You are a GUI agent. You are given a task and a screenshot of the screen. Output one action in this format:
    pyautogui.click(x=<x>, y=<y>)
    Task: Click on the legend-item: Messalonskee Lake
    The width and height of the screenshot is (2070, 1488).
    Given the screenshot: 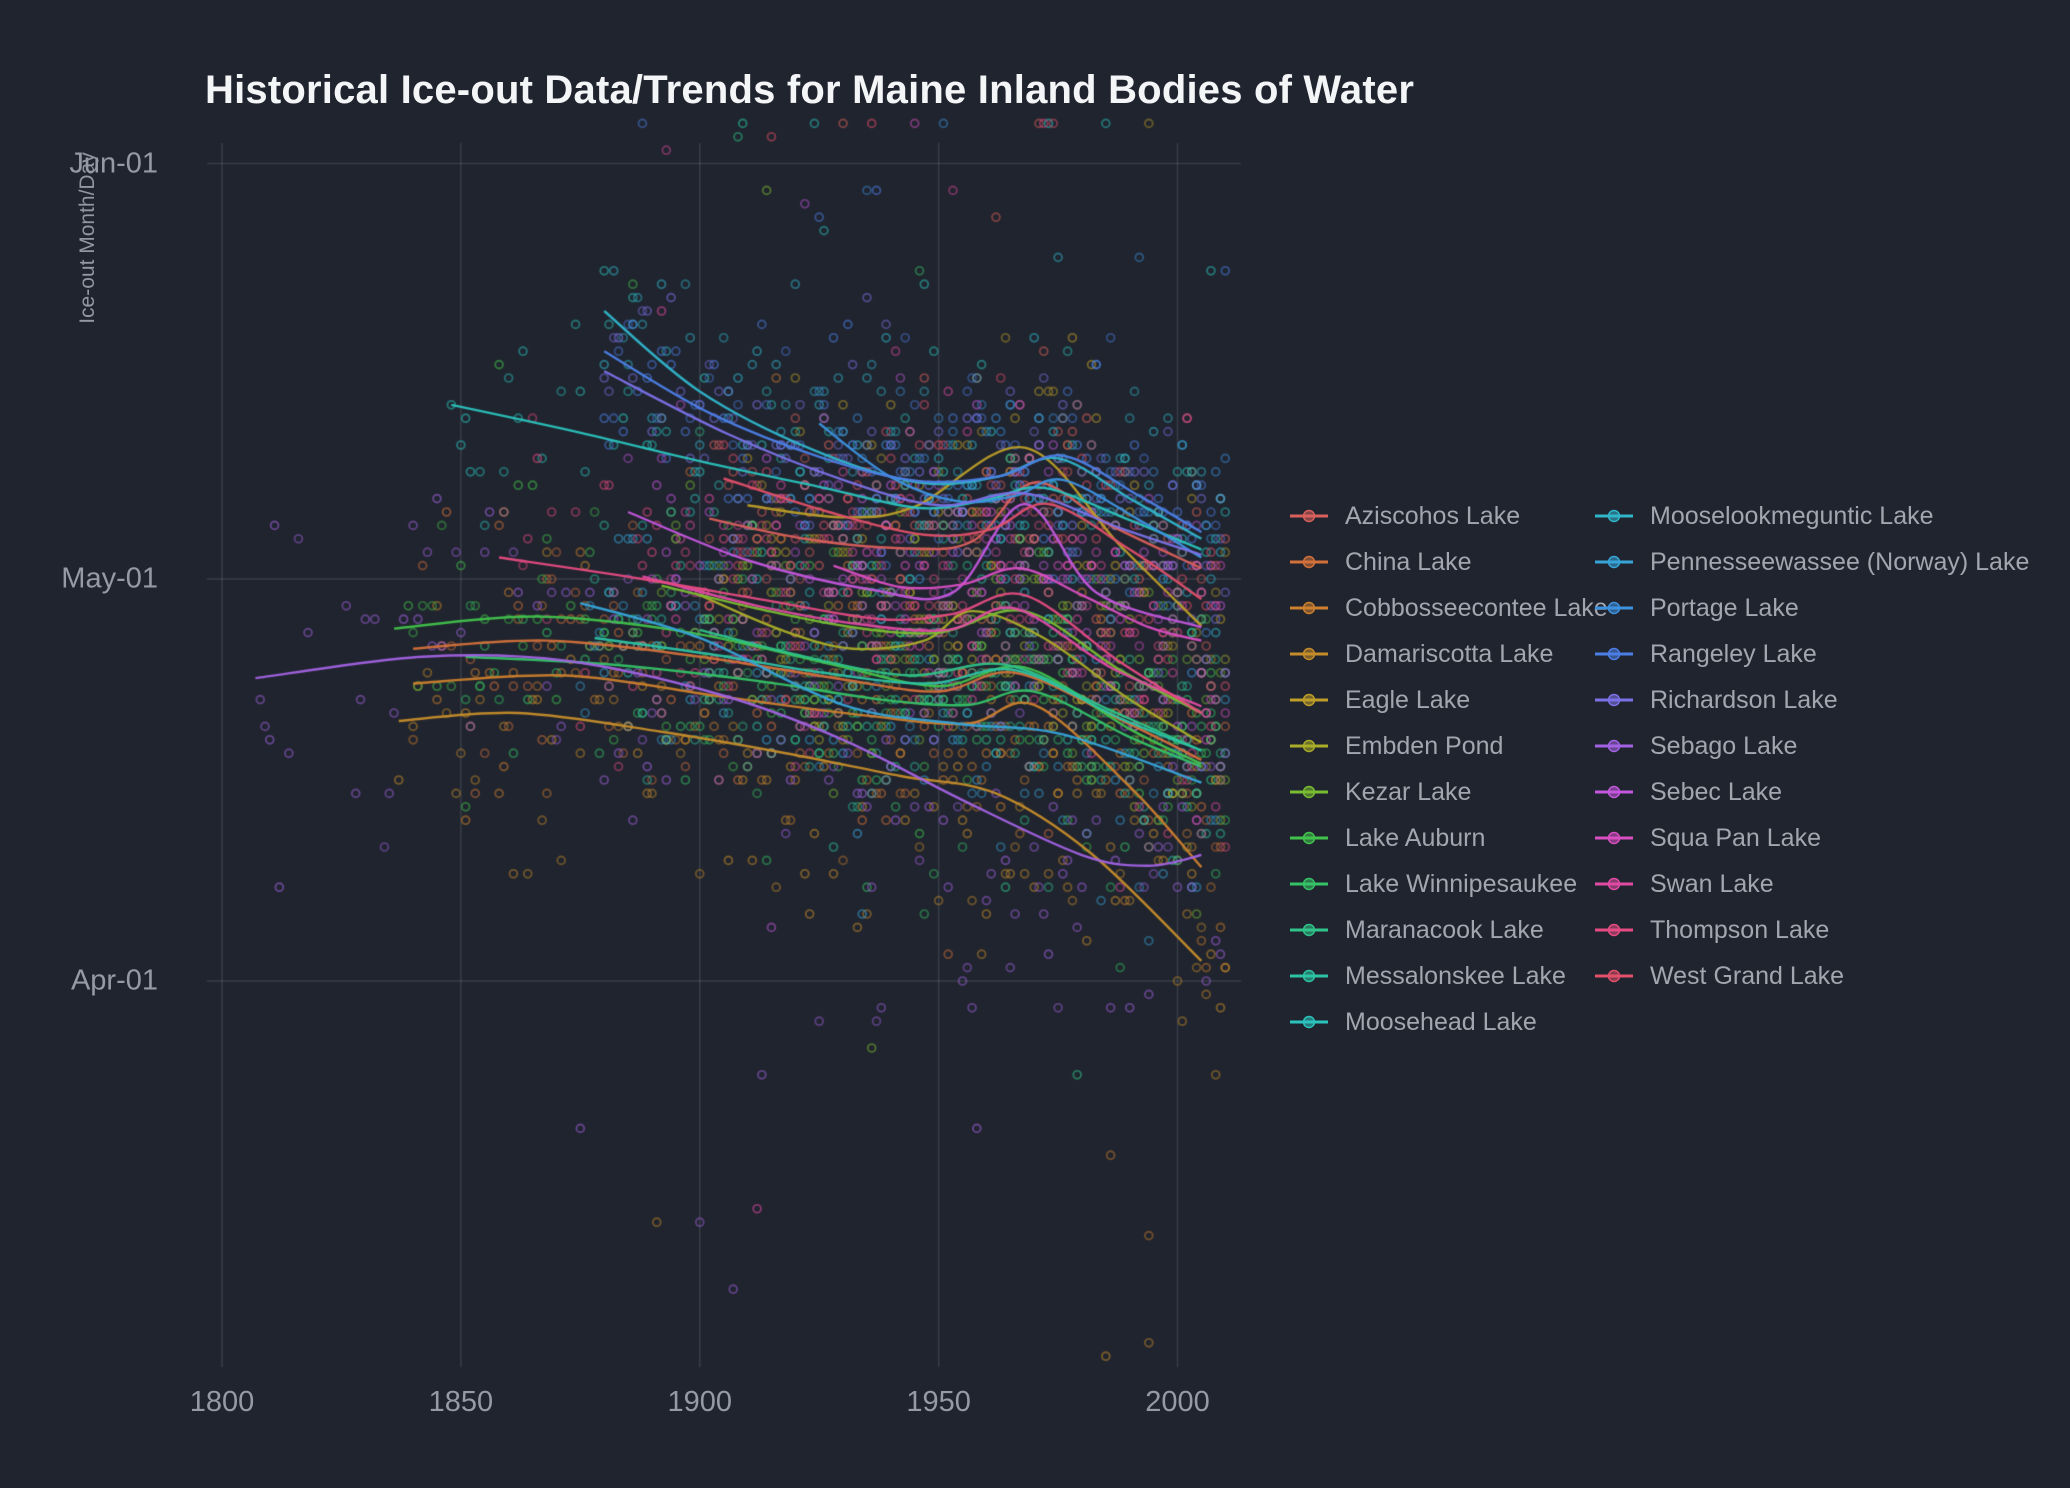 What is the action you would take?
    pyautogui.click(x=1449, y=976)
    